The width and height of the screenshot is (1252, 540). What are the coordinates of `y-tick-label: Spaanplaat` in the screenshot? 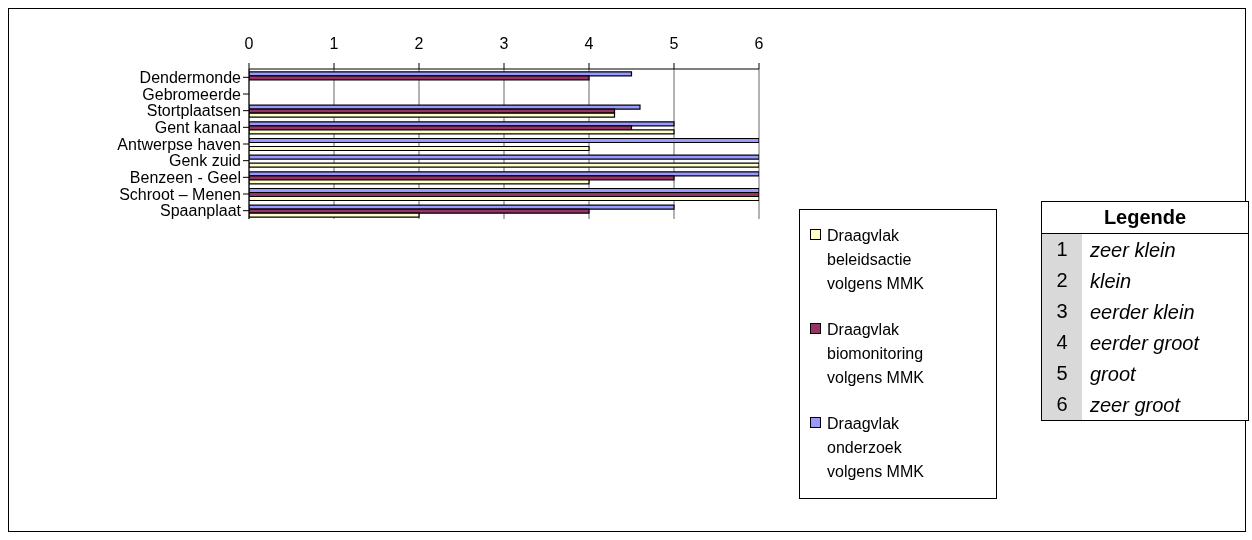 It's located at (201, 211).